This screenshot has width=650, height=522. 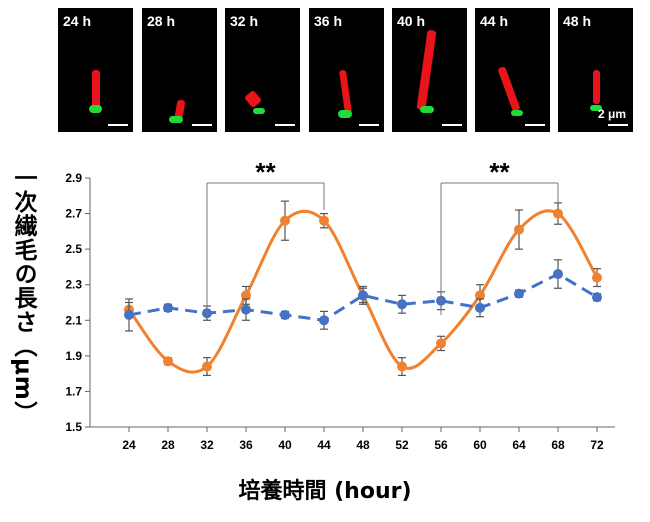 I want to click on x-tick-label: 32, so click(x=207, y=445).